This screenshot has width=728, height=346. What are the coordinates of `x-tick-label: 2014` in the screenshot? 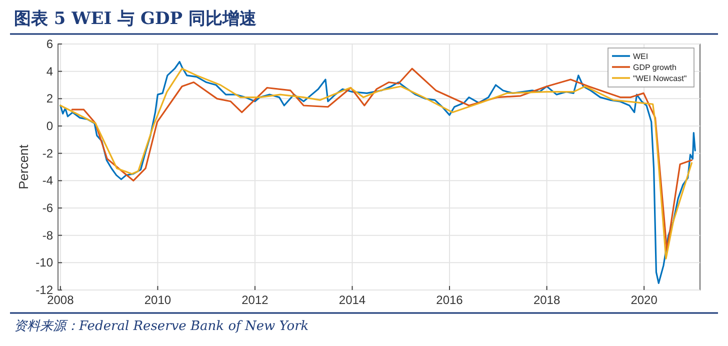 It's located at (352, 300).